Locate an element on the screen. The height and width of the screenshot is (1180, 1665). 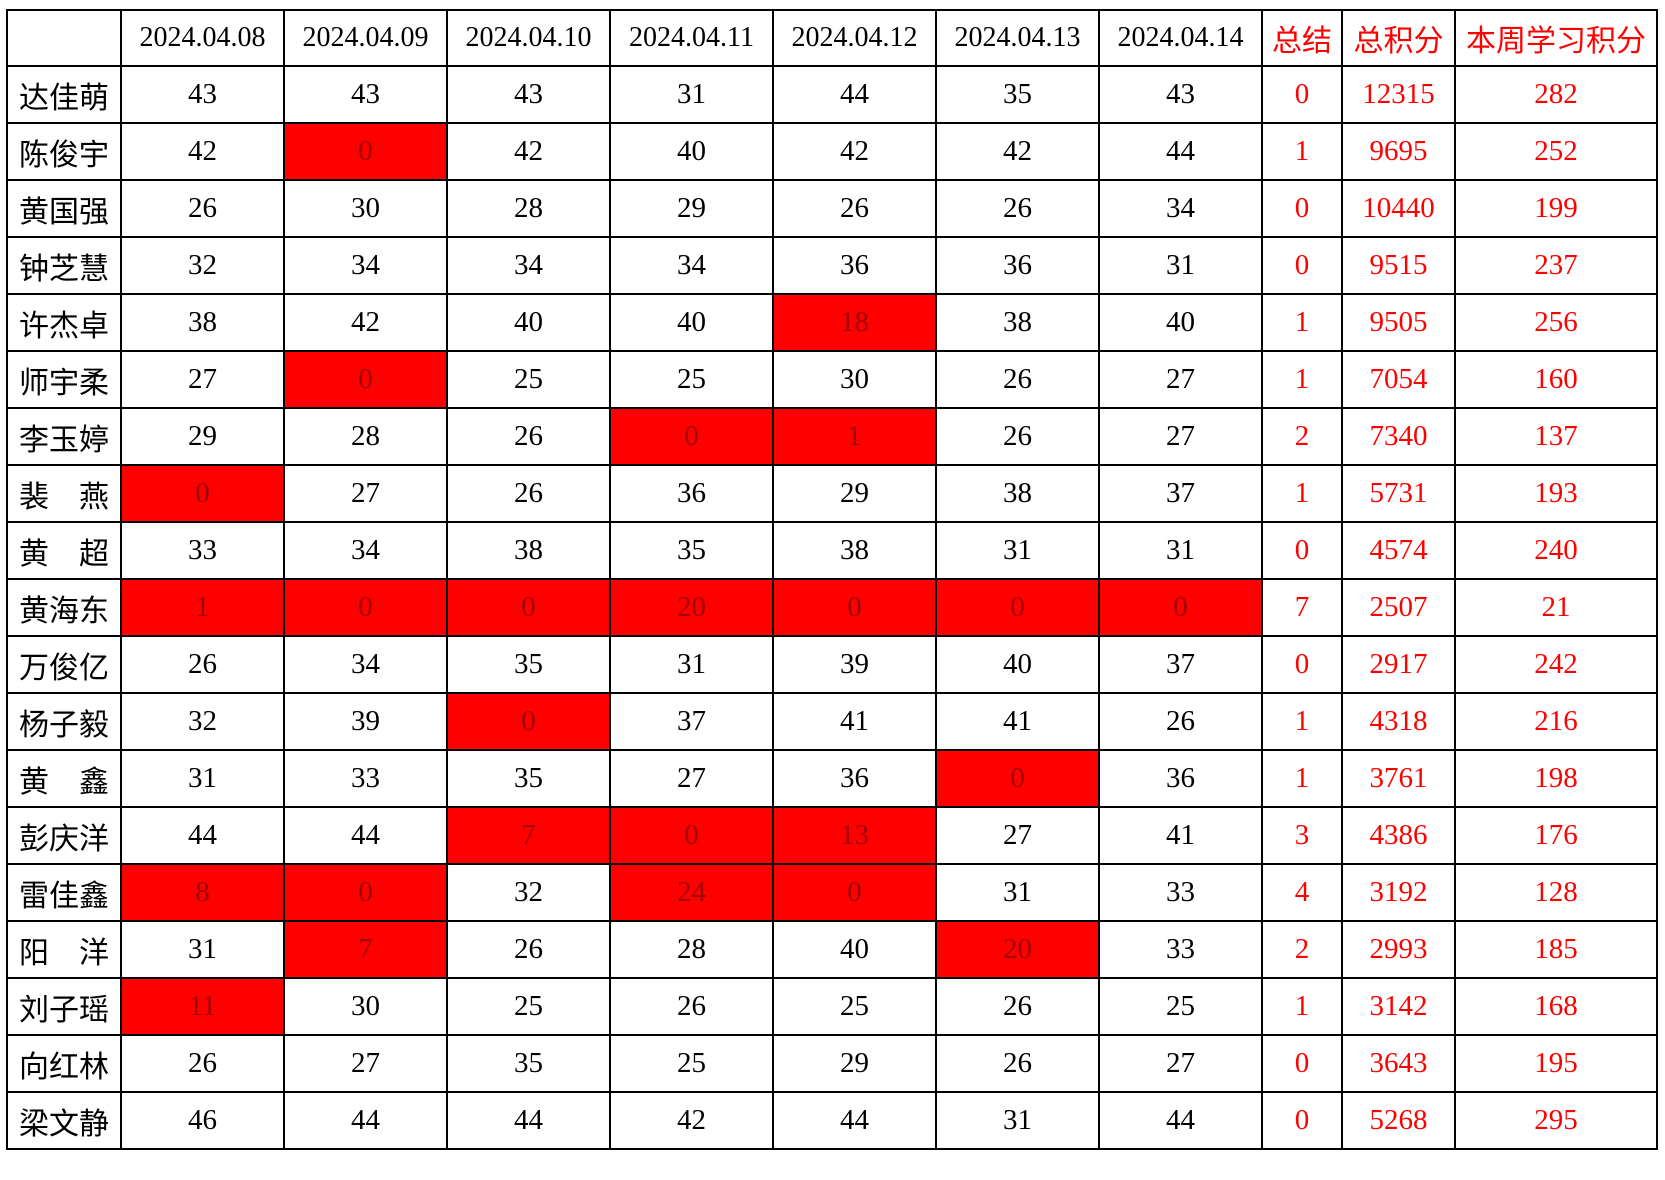
total-cell: 2917 is located at coordinates (1398, 664).